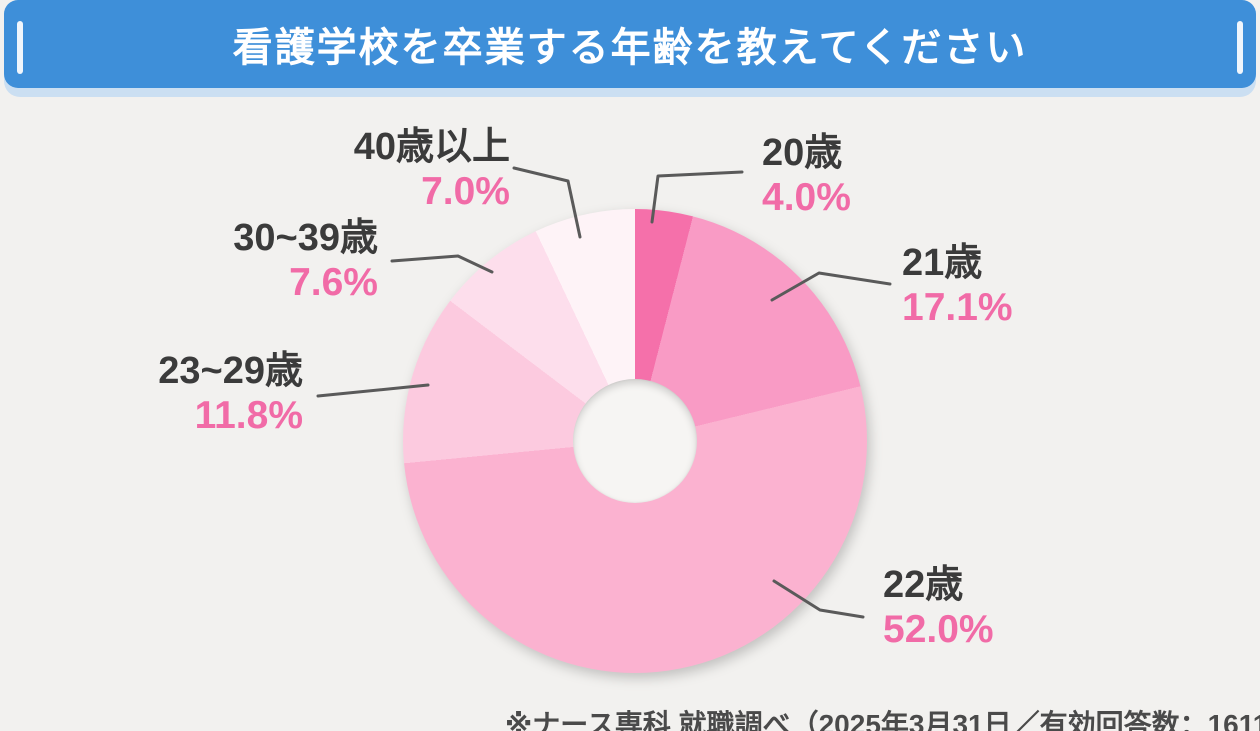  I want to click on header-accent-bar-right, so click(1240, 47).